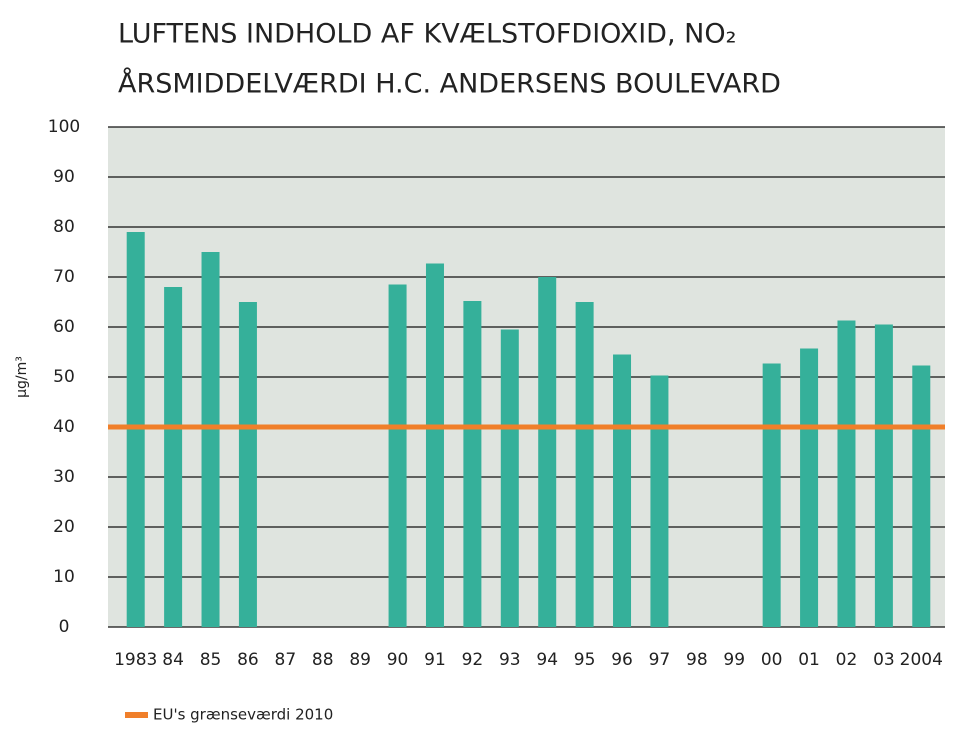 The height and width of the screenshot is (742, 962). What do you see at coordinates (547, 660) in the screenshot?
I see `x-tick-label: 94` at bounding box center [547, 660].